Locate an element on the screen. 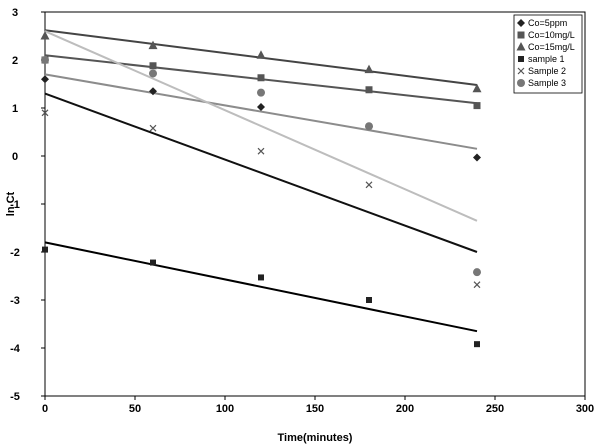 This screenshot has height=447, width=600. y-tick-label: -5 is located at coordinates (15, 397).